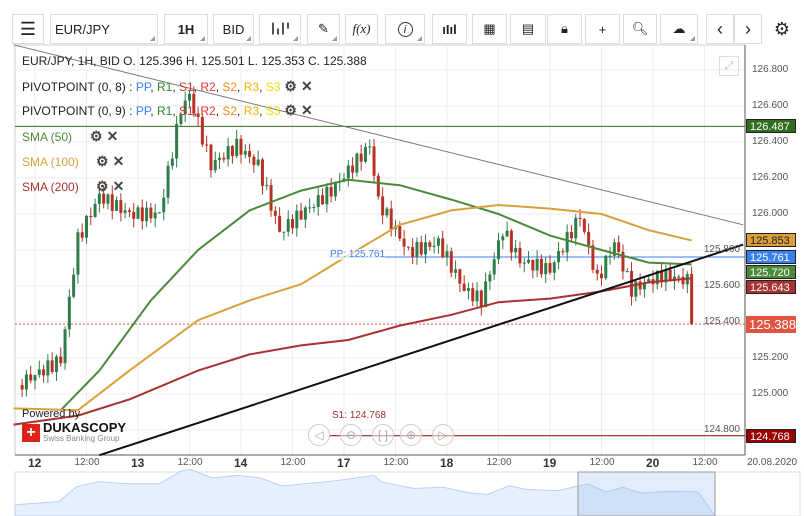  I want to click on volume-button: ıIıl, so click(449, 29).